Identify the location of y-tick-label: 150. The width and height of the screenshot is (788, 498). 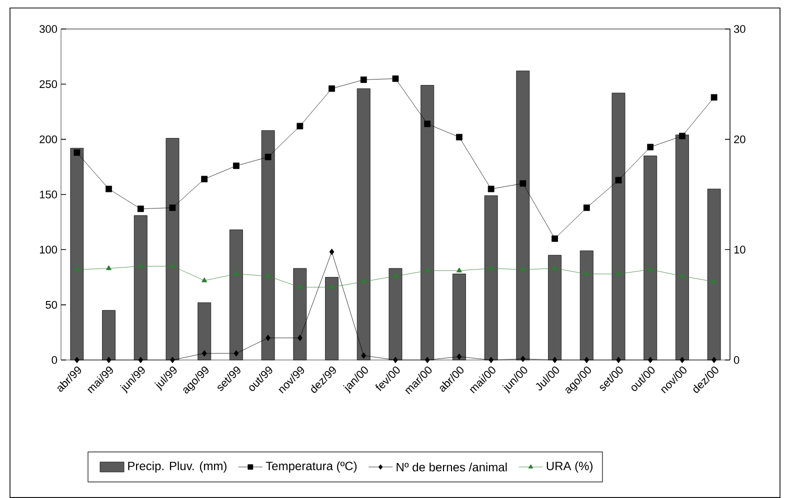
(49, 194).